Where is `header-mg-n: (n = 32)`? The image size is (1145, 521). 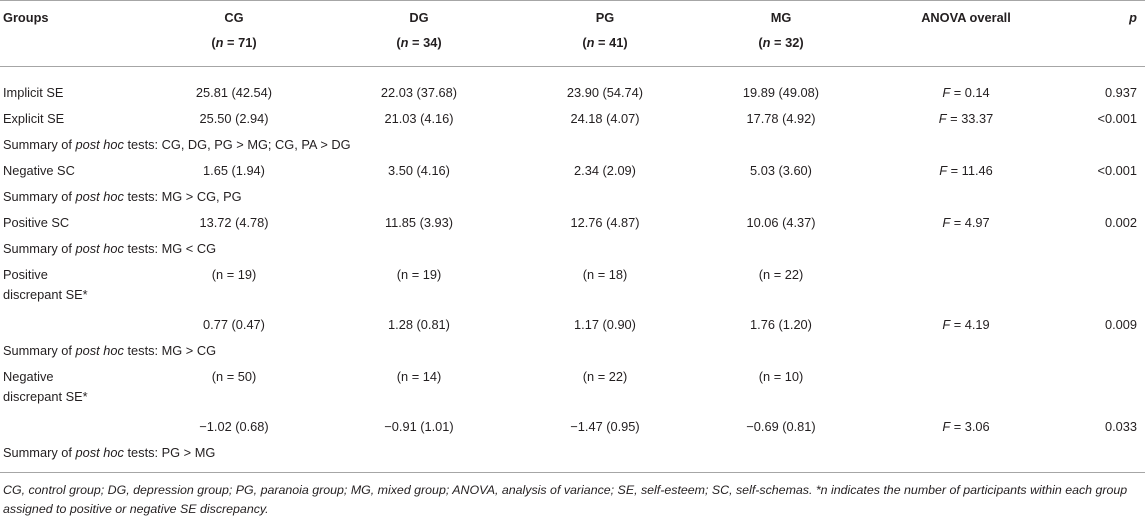
header-mg-n: (n = 32) is located at coordinates (781, 42).